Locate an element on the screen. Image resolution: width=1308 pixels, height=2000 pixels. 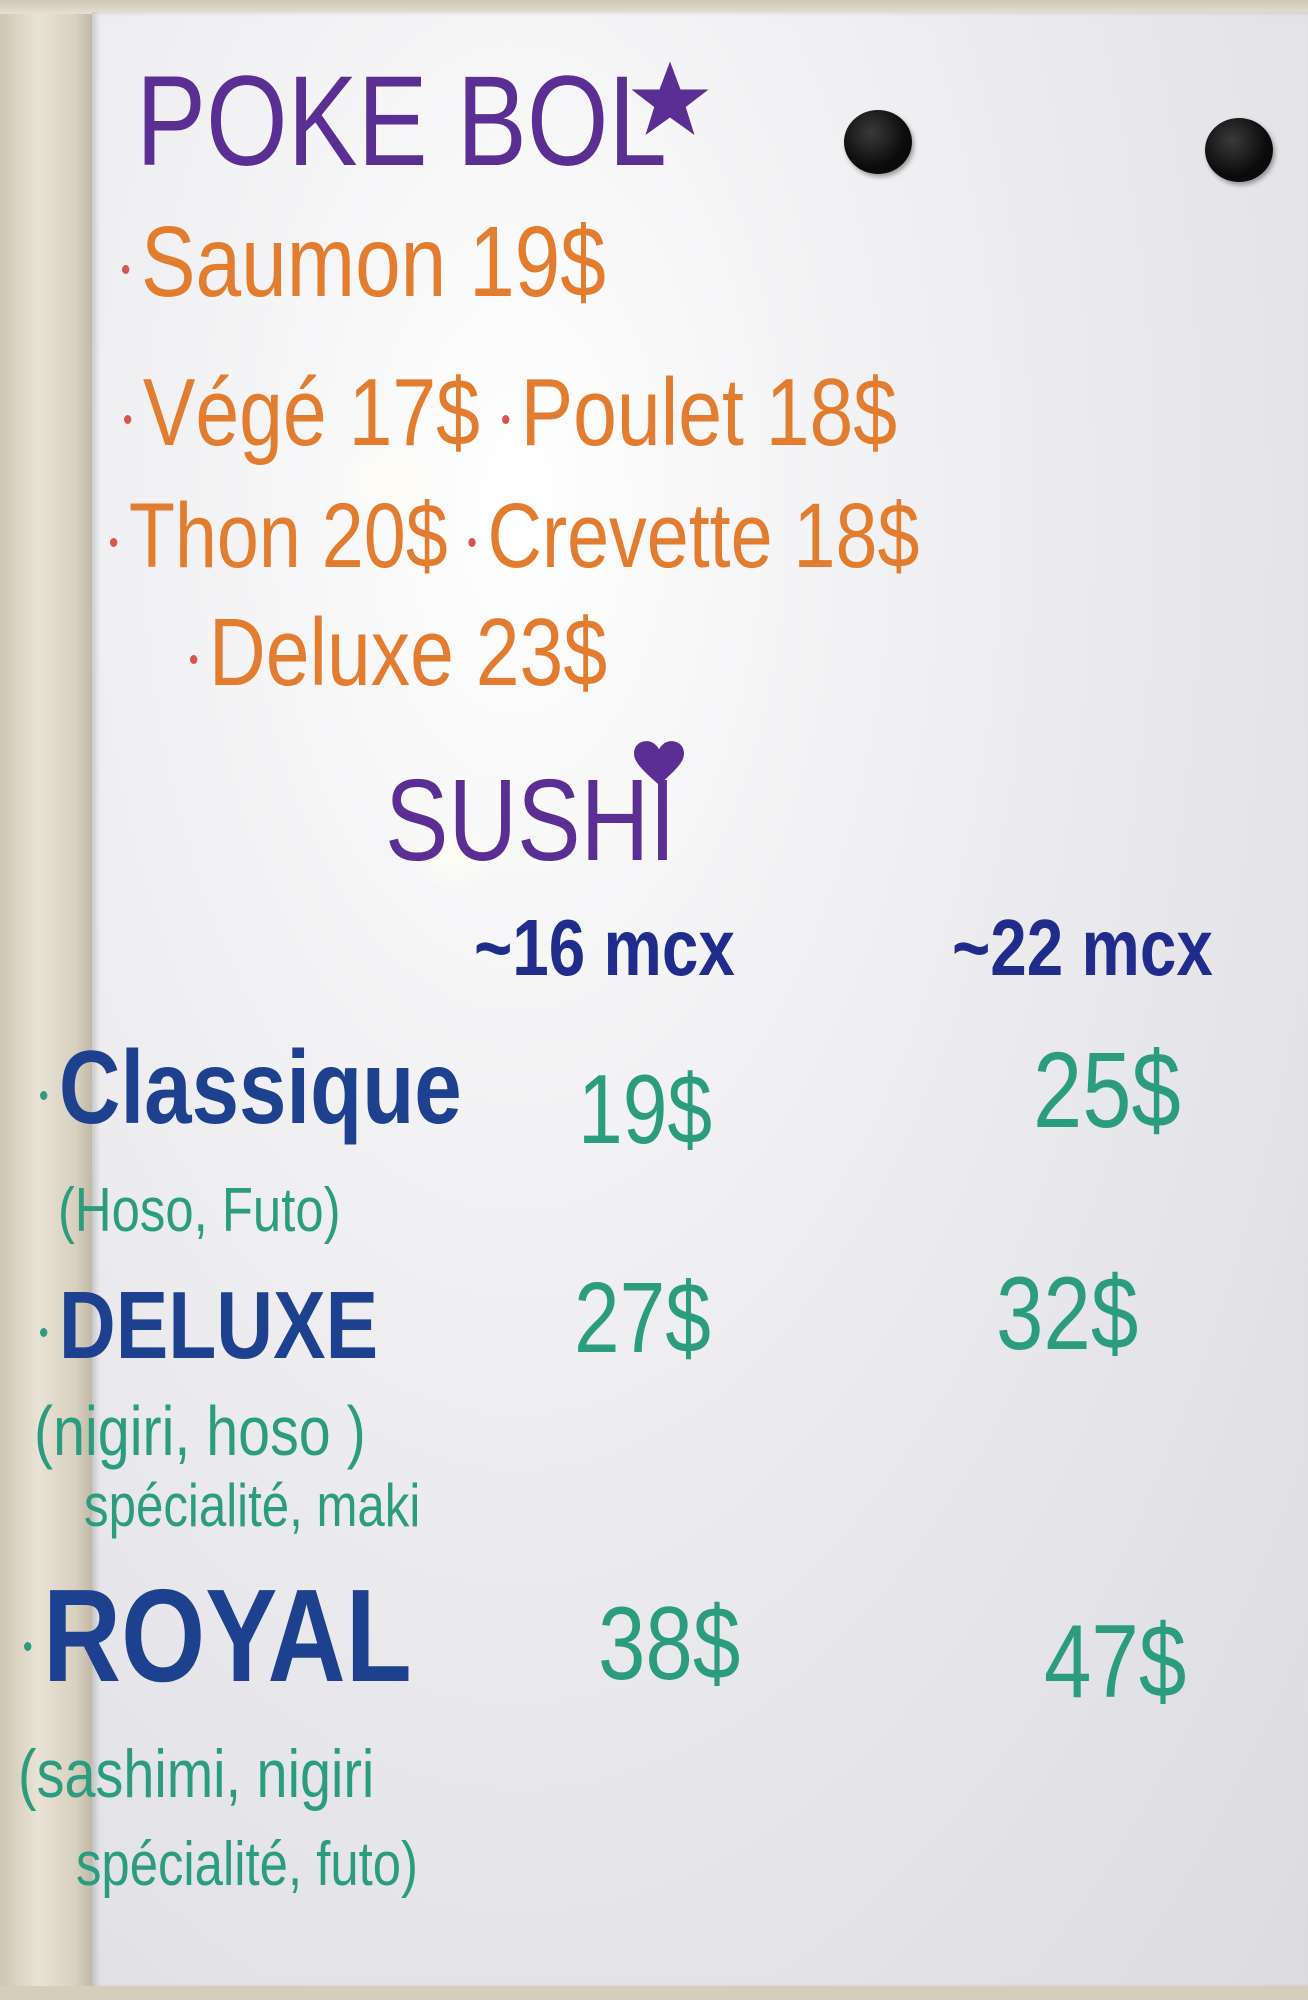
sushi-price-large: 47$ is located at coordinates (1115, 1662).